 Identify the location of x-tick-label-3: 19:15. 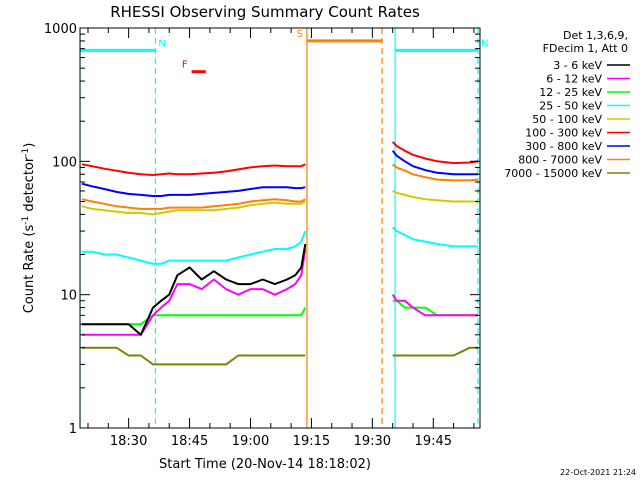
(311, 441).